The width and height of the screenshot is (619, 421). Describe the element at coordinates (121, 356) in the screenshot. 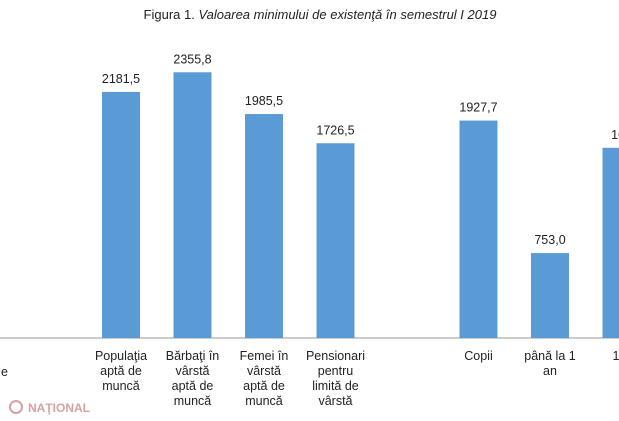

I see `x-tick-label: Populaţia` at that location.